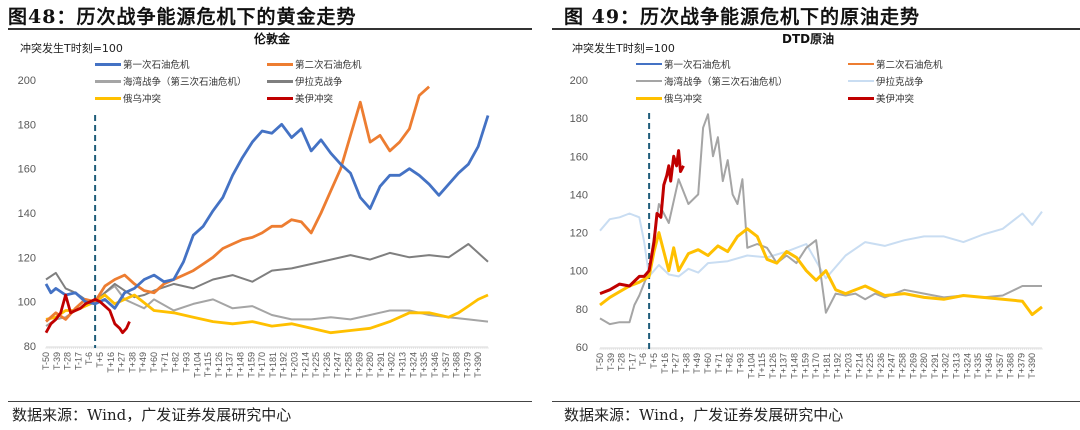  Describe the element at coordinates (903, 366) in the screenshot. I see `x-tick-label: T+258` at that location.